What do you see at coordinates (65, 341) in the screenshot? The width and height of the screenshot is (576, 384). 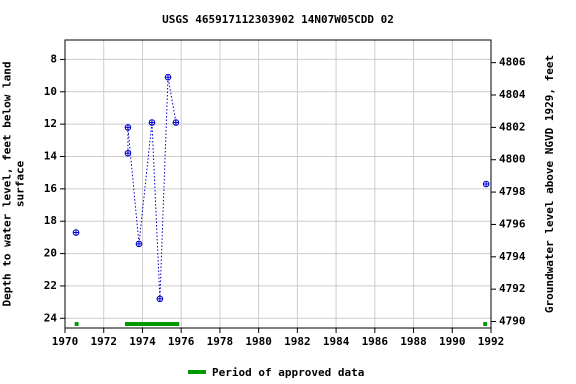 I see `x-tick-label: 1970` at bounding box center [65, 341].